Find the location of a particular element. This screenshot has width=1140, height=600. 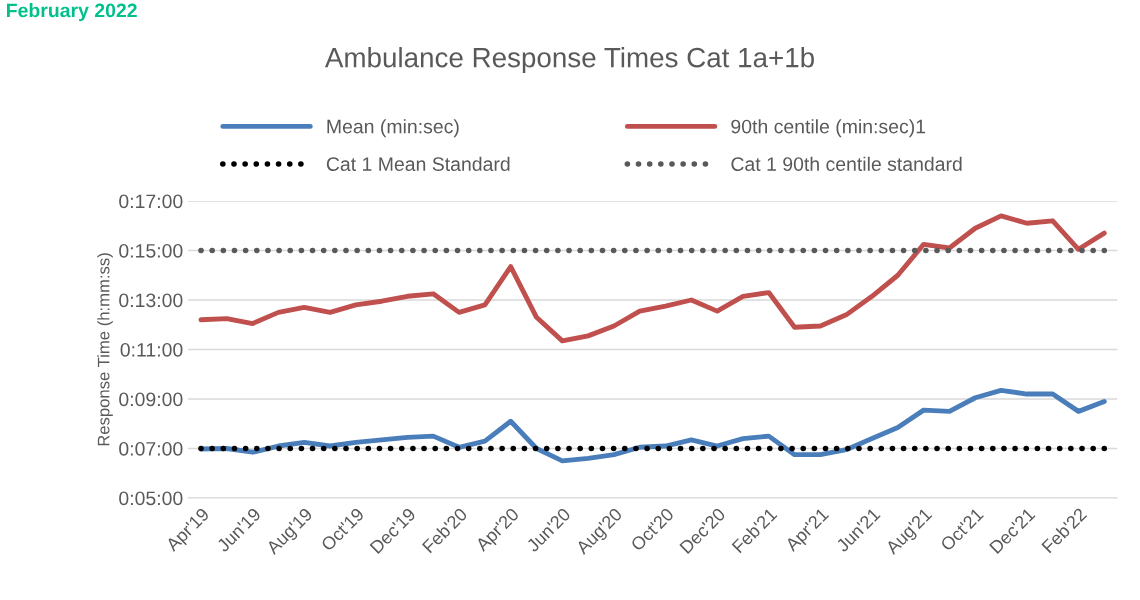

legend-label: Cat 1 90th centile standard is located at coordinates (846, 163).